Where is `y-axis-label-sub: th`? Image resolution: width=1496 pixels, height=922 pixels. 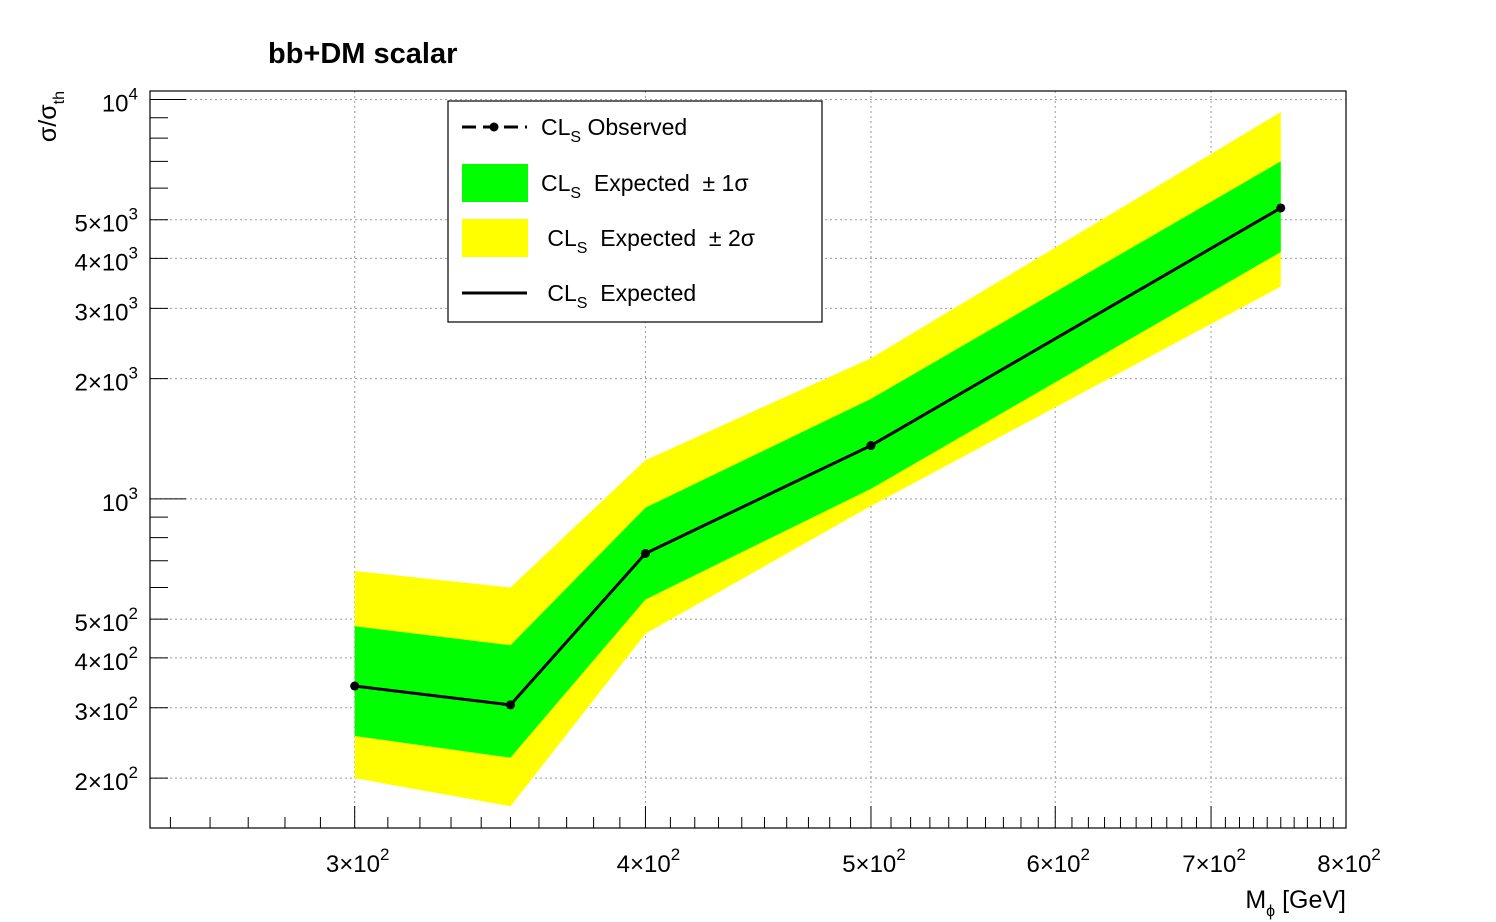 y-axis-label-sub: th is located at coordinates (59, 97).